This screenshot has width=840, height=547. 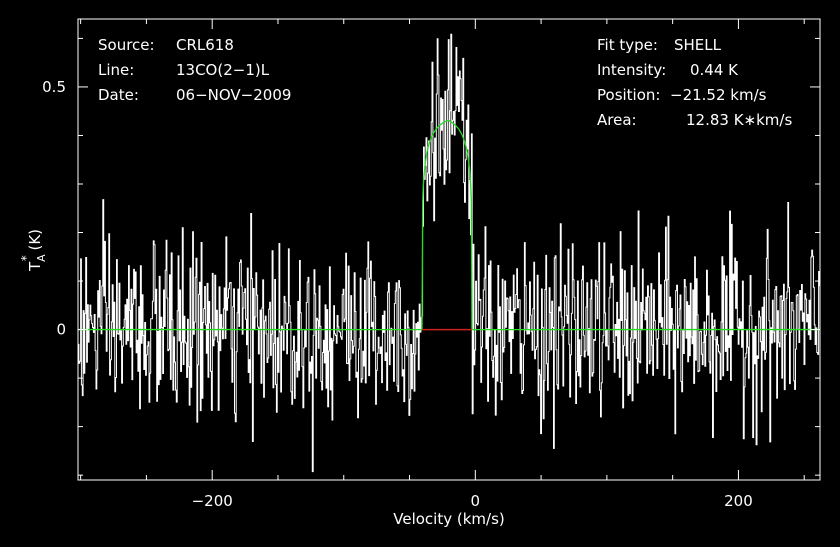 What do you see at coordinates (698, 45) in the screenshot?
I see `info-fit-type-value: SHELL` at bounding box center [698, 45].